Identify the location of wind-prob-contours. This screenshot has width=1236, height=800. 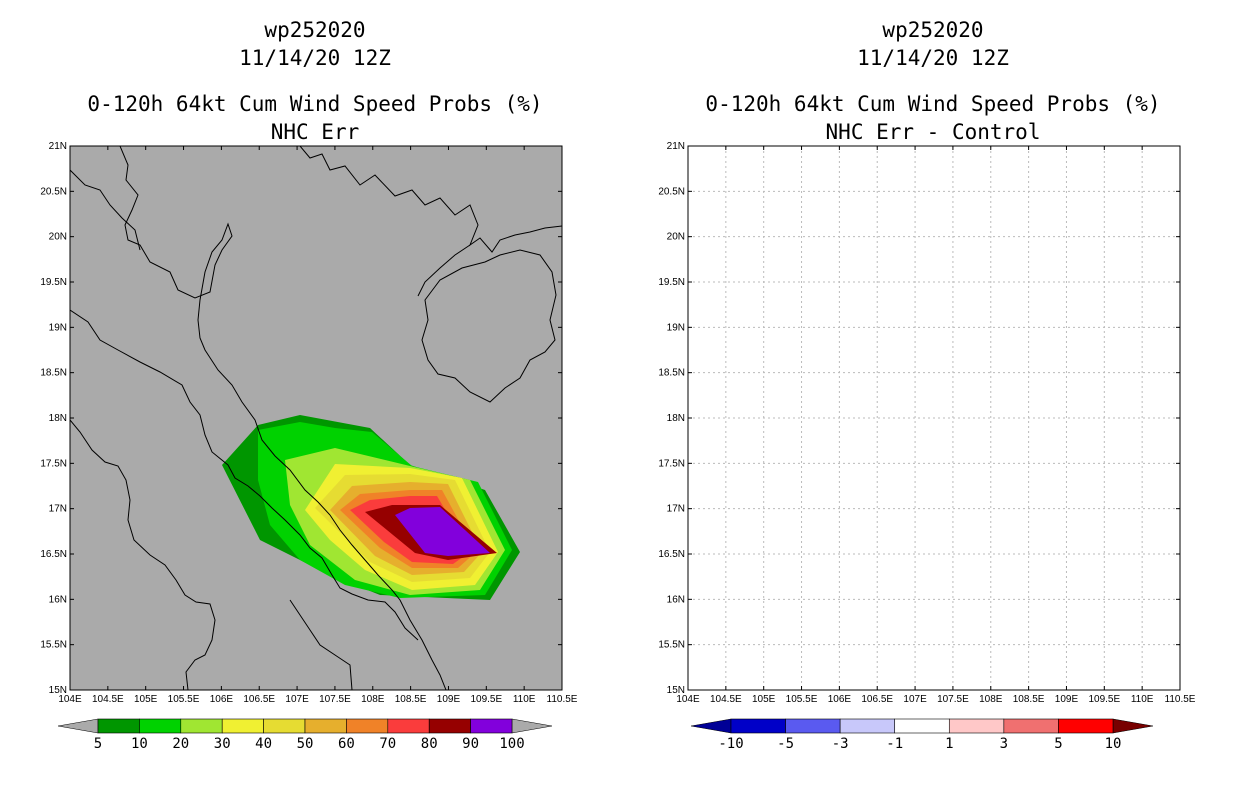
(371, 507).